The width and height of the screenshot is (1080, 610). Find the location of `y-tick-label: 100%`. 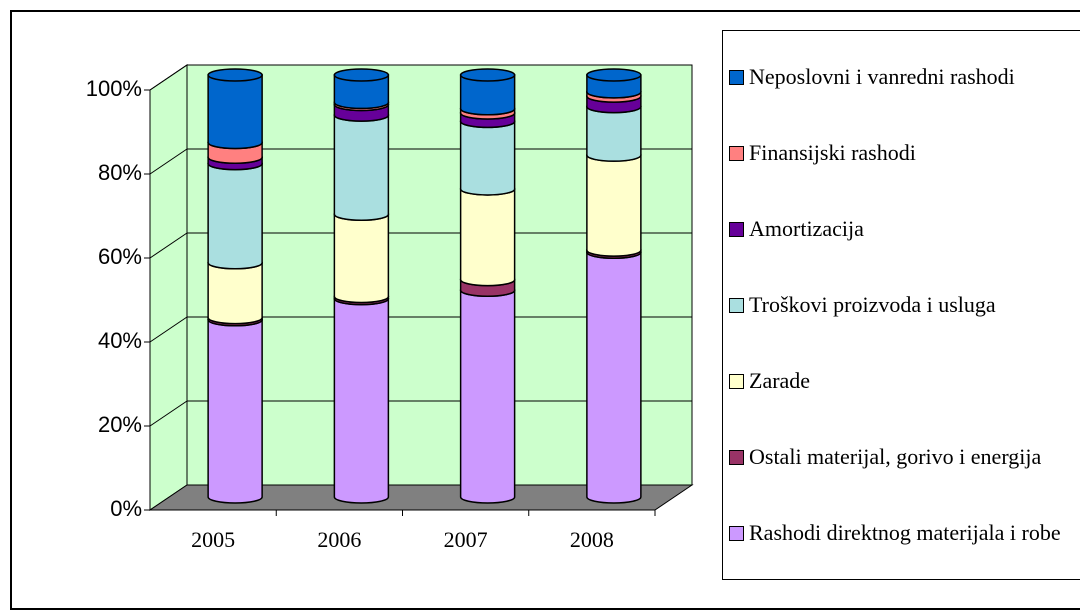

y-tick-label: 100% is located at coordinates (114, 88).